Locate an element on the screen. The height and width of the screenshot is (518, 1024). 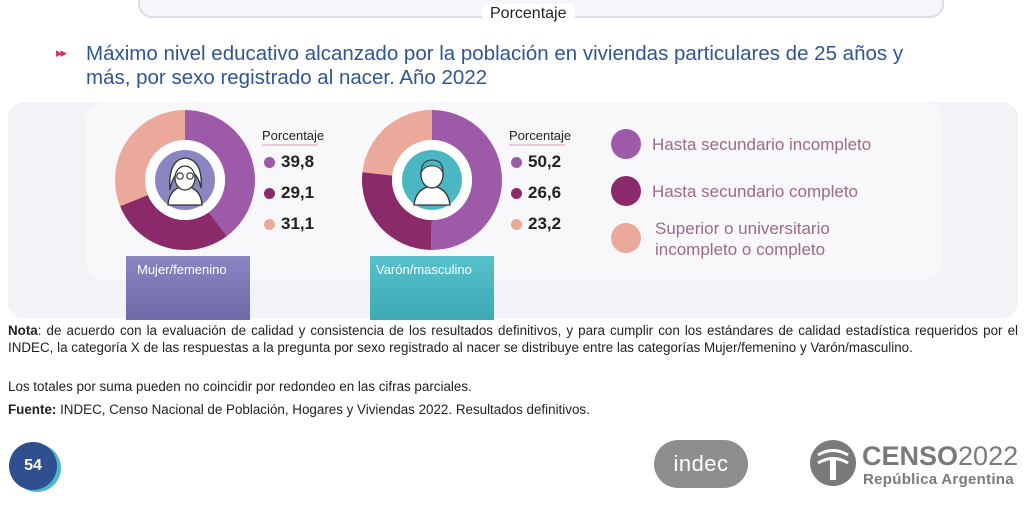
mujer-value-header: Porcentaje is located at coordinates (293, 137).